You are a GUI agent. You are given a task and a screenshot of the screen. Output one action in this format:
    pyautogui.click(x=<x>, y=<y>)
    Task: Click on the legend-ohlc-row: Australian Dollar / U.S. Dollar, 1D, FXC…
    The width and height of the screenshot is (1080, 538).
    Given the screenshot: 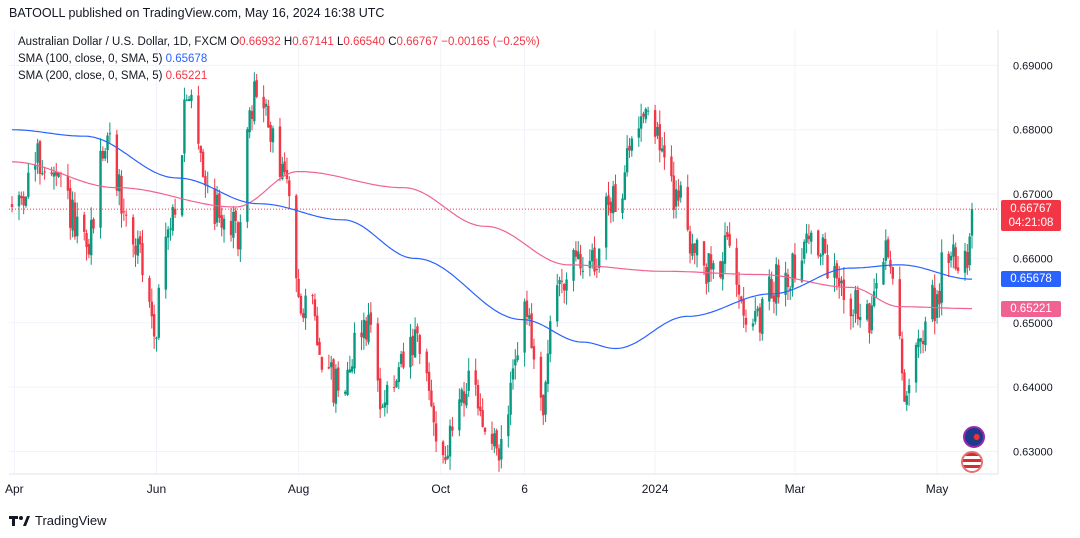 What is the action you would take?
    pyautogui.click(x=279, y=42)
    